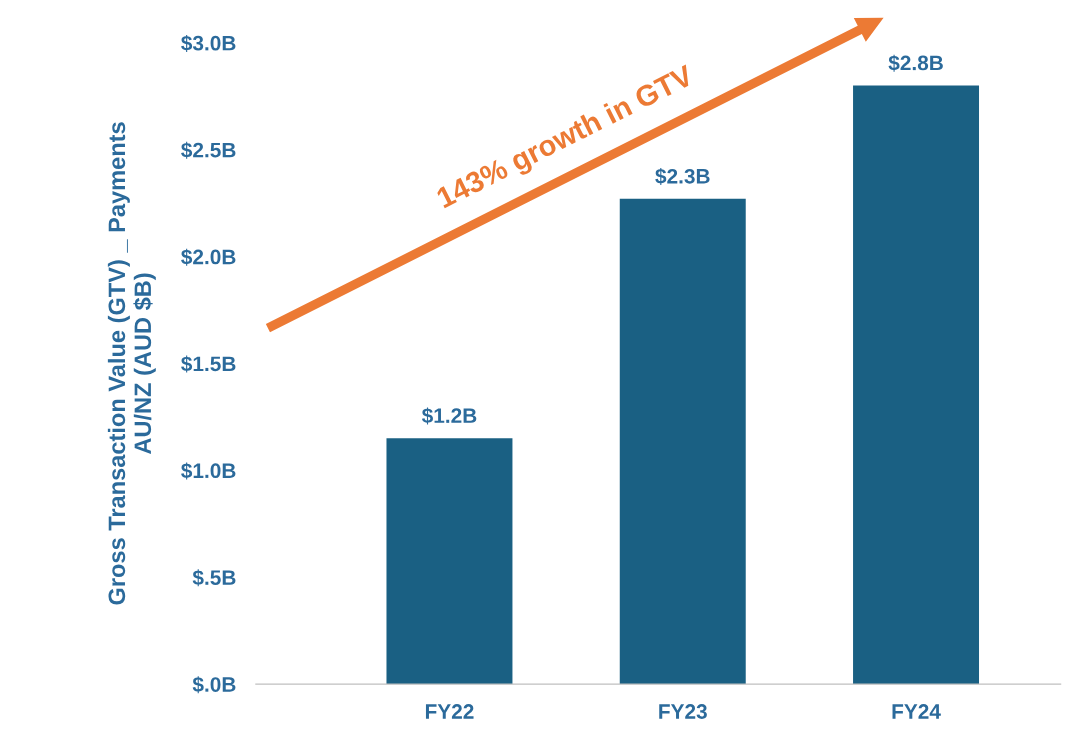 The height and width of the screenshot is (738, 1066). What do you see at coordinates (208, 364) in the screenshot?
I see `y-tick-label: $1.5B` at bounding box center [208, 364].